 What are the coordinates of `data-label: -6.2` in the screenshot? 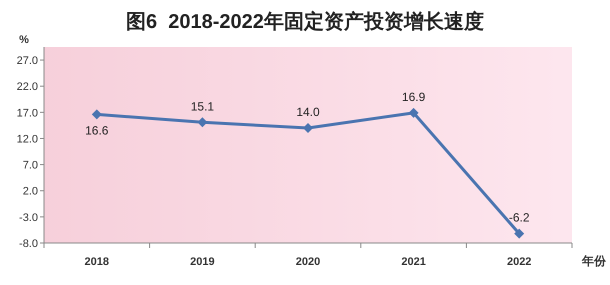 It's located at (519, 217).